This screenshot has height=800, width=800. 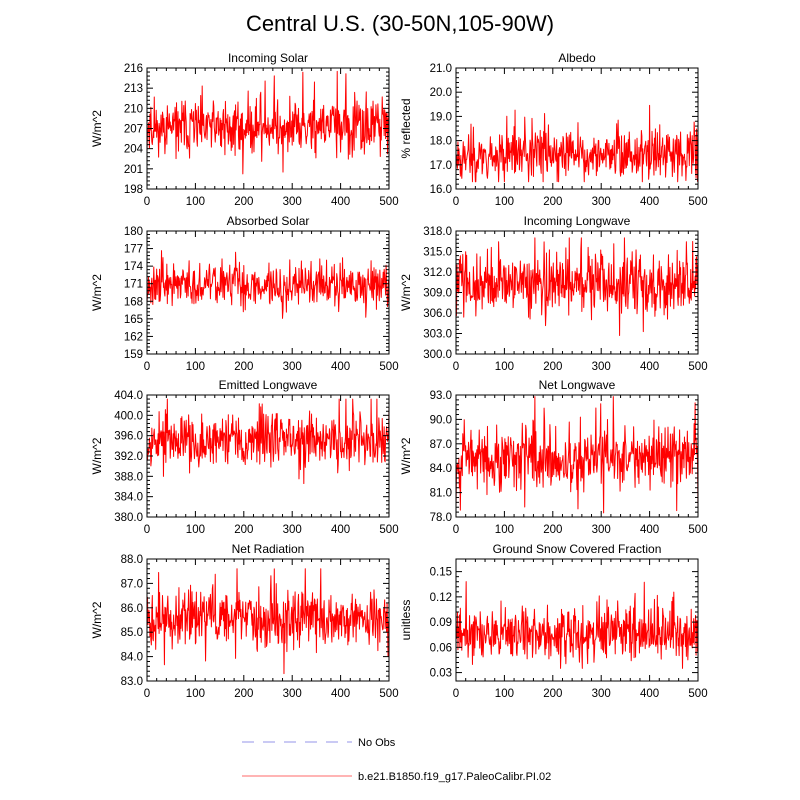 What do you see at coordinates (133, 302) in the screenshot?
I see `y-tick-label: 168` at bounding box center [133, 302].